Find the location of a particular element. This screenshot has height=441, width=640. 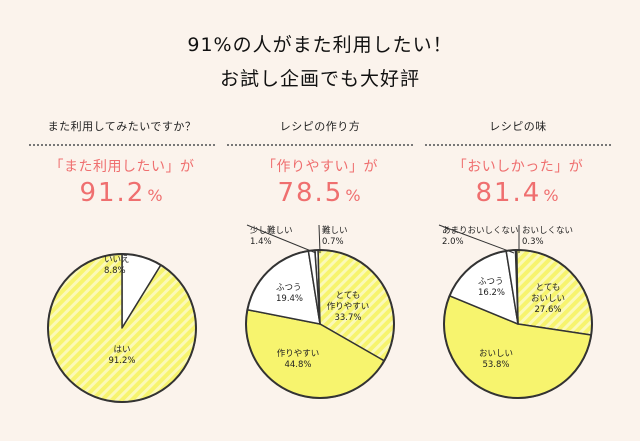

slice-value-text: 44.8% is located at coordinates (297, 365).